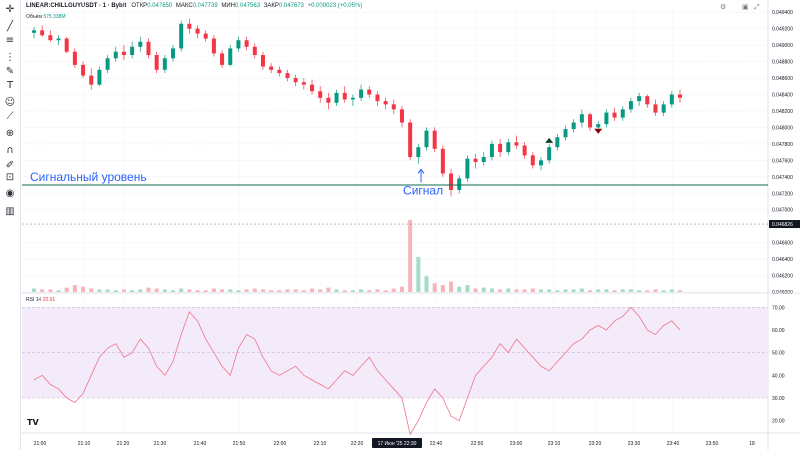 This screenshot has height=450, width=800. I want to click on signal-arrow-head, so click(421, 171).